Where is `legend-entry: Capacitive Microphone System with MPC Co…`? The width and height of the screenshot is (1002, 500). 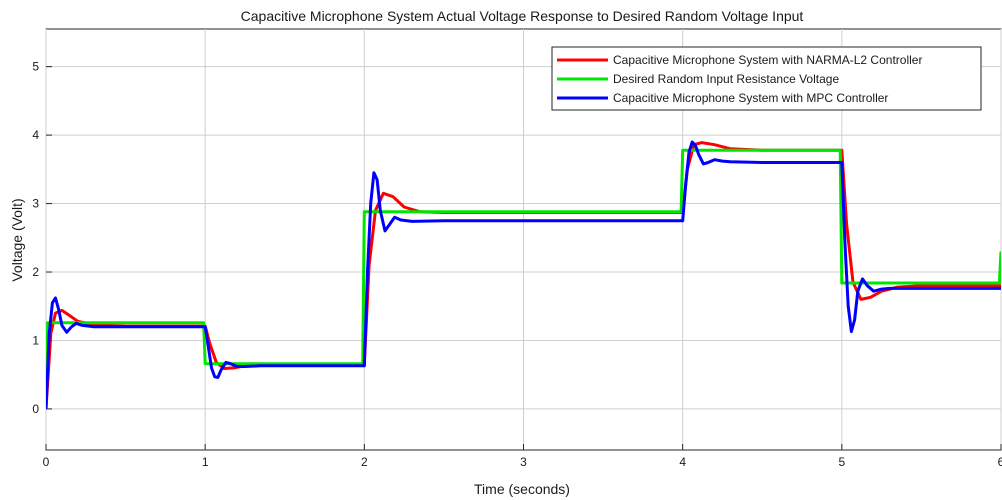 legend-entry: Capacitive Microphone System with MPC Co… is located at coordinates (750, 98).